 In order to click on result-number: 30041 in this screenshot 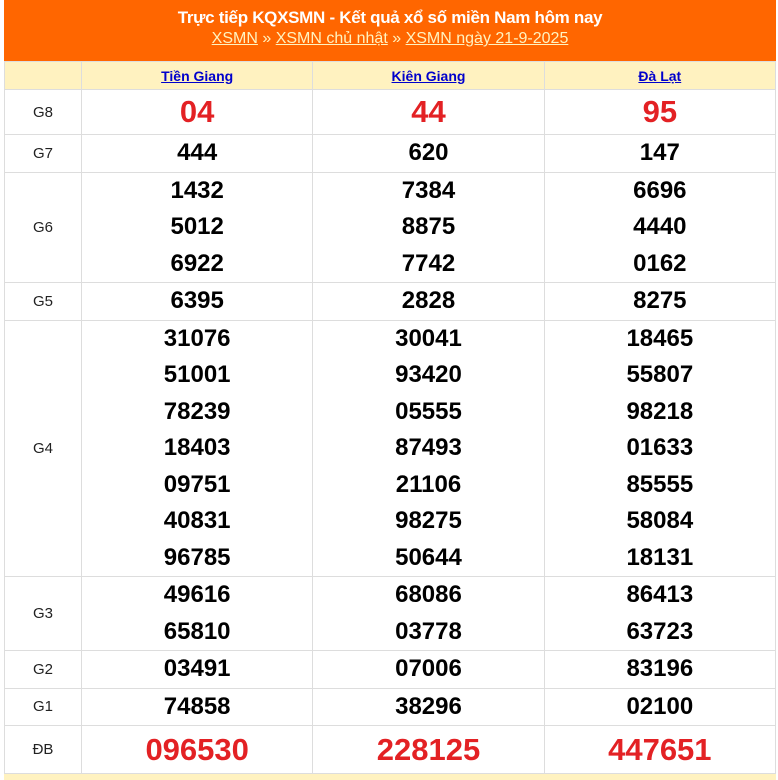, I will do `click(428, 338)`.